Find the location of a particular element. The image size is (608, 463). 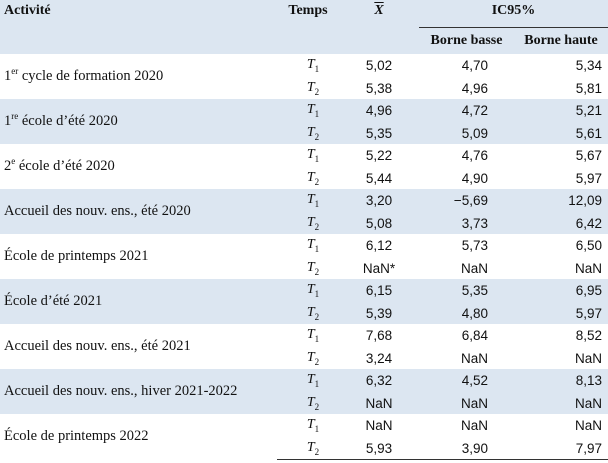

activity-label: 2 is located at coordinates (8, 166).